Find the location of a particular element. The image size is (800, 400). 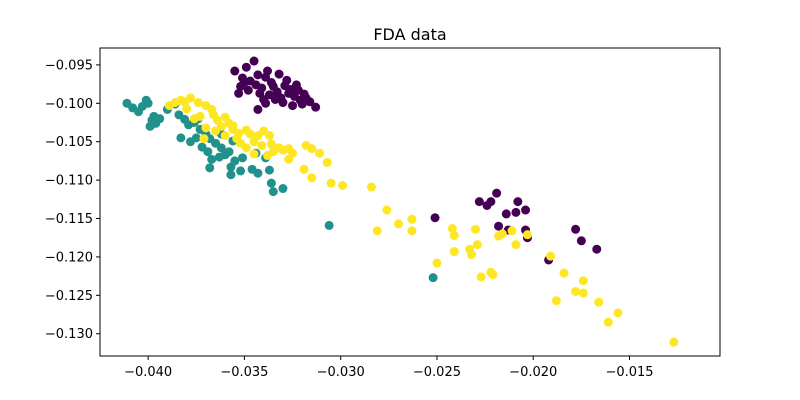

x-axis: −0.040 −0.035 −0.030 −0.025 −0.020 −0.015 is located at coordinates (389, 368).